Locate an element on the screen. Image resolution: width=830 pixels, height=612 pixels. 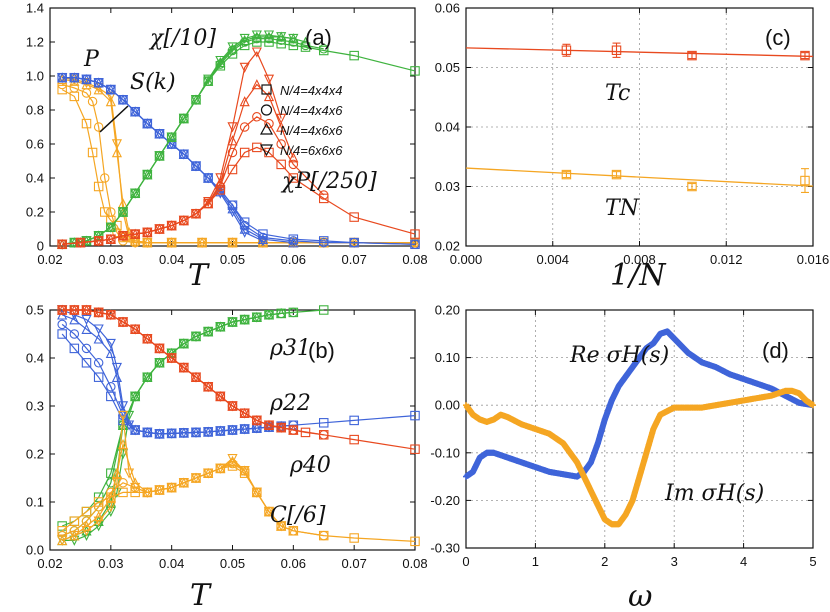
y-tick-label: 0.06 is located at coordinates (447, 8).